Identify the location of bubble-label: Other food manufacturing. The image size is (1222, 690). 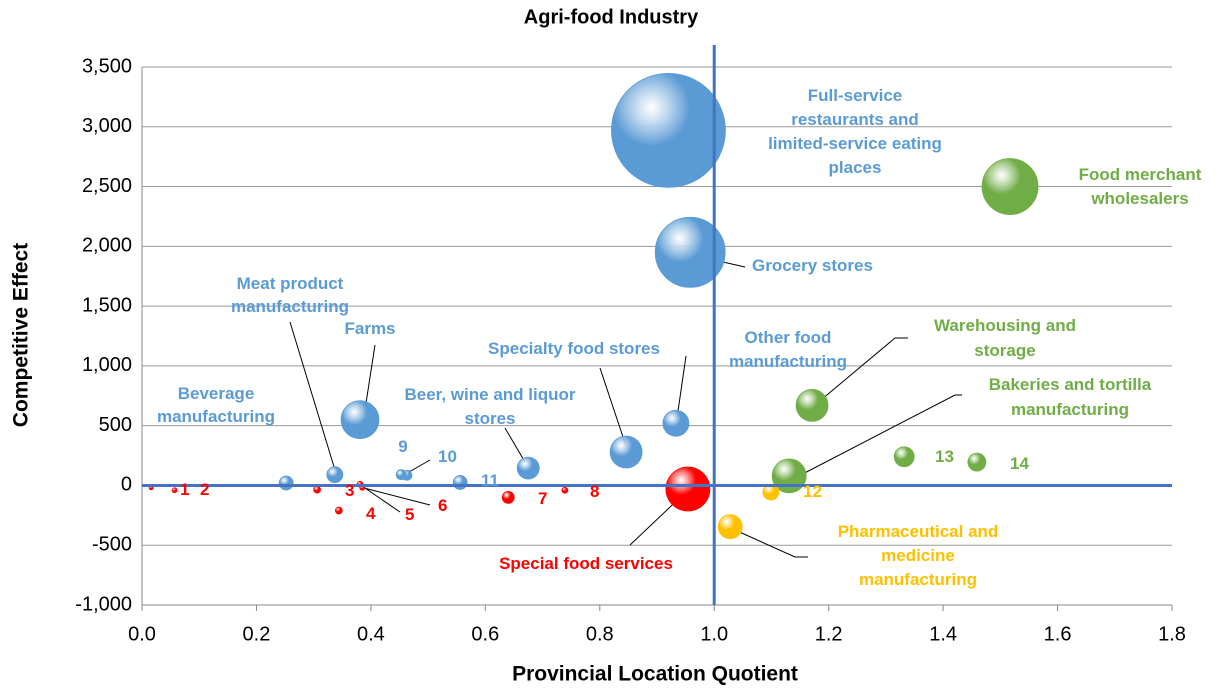
(788, 349).